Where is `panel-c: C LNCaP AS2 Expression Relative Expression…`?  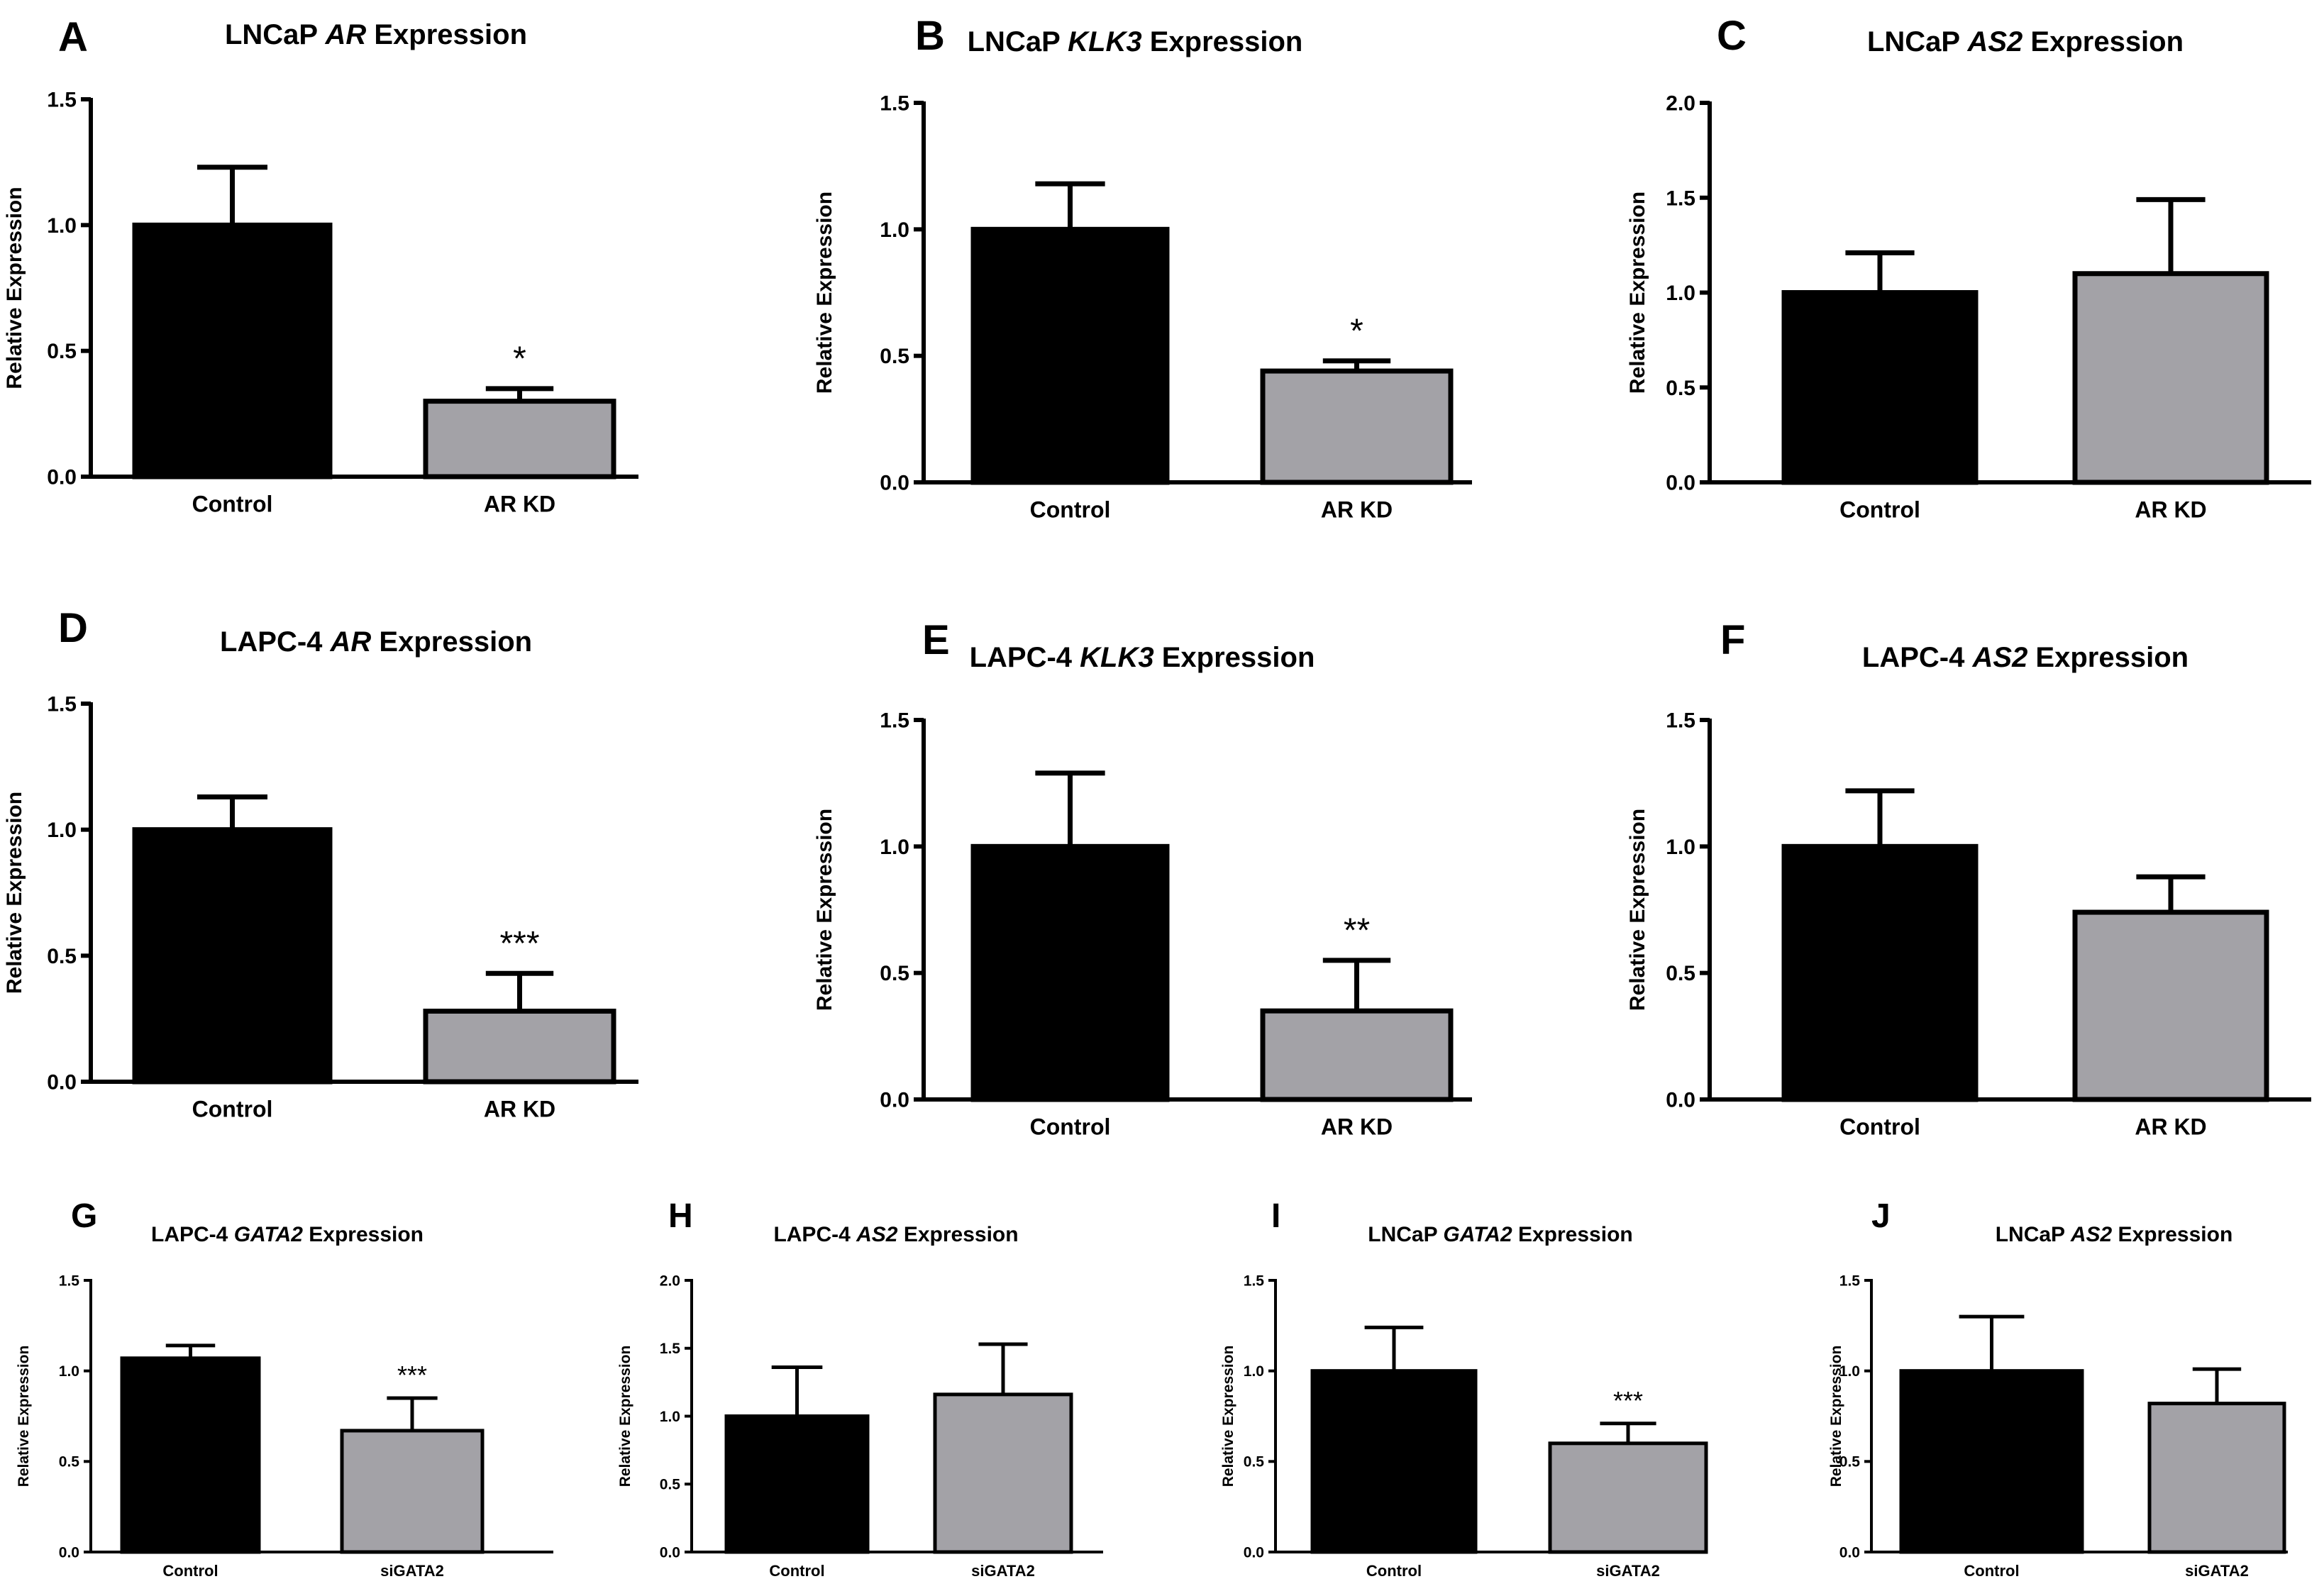 panel-c: C LNCaP AS2 Expression Relative Expression… is located at coordinates (1969, 268).